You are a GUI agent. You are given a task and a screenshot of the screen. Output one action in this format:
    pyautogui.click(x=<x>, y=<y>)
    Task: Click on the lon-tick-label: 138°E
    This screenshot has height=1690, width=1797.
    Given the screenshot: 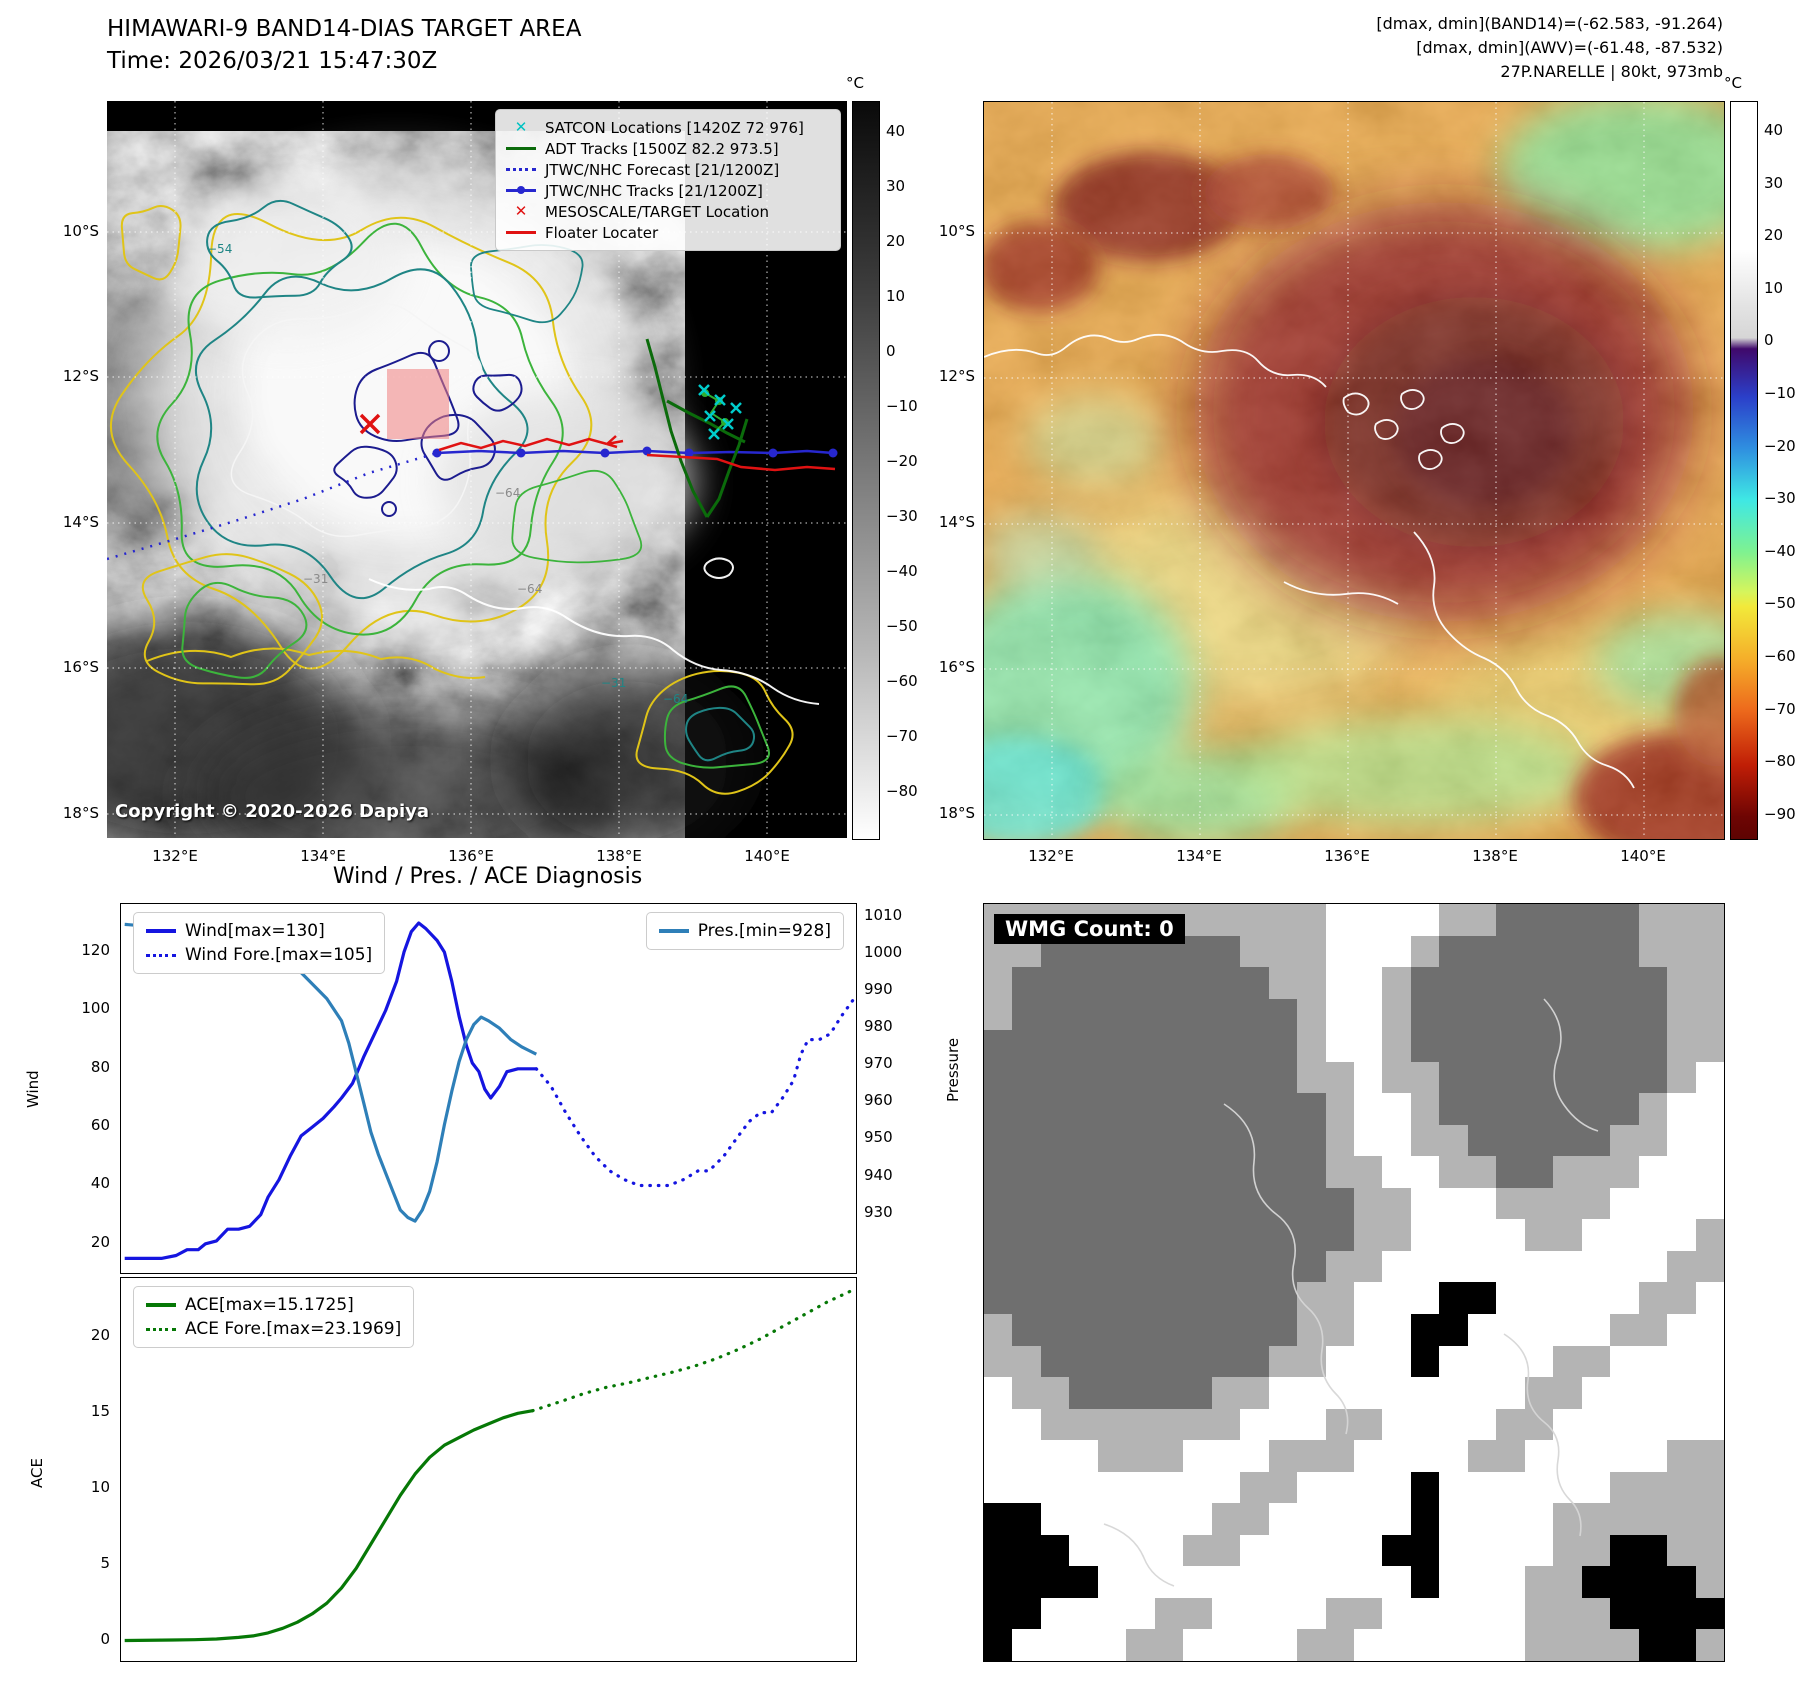 What is the action you would take?
    pyautogui.click(x=1495, y=856)
    